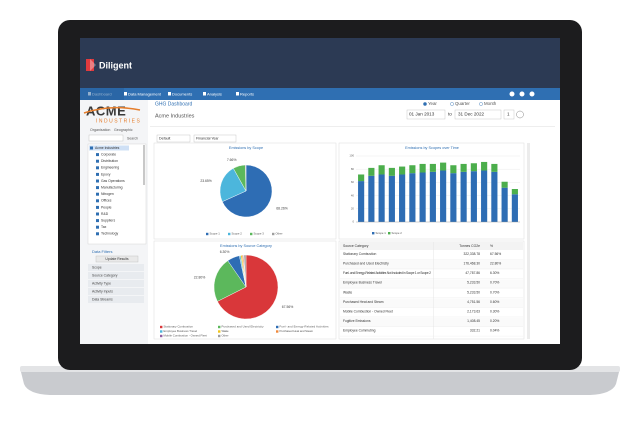 The image size is (640, 427). I want to click on legend-label: Other, so click(225, 336).